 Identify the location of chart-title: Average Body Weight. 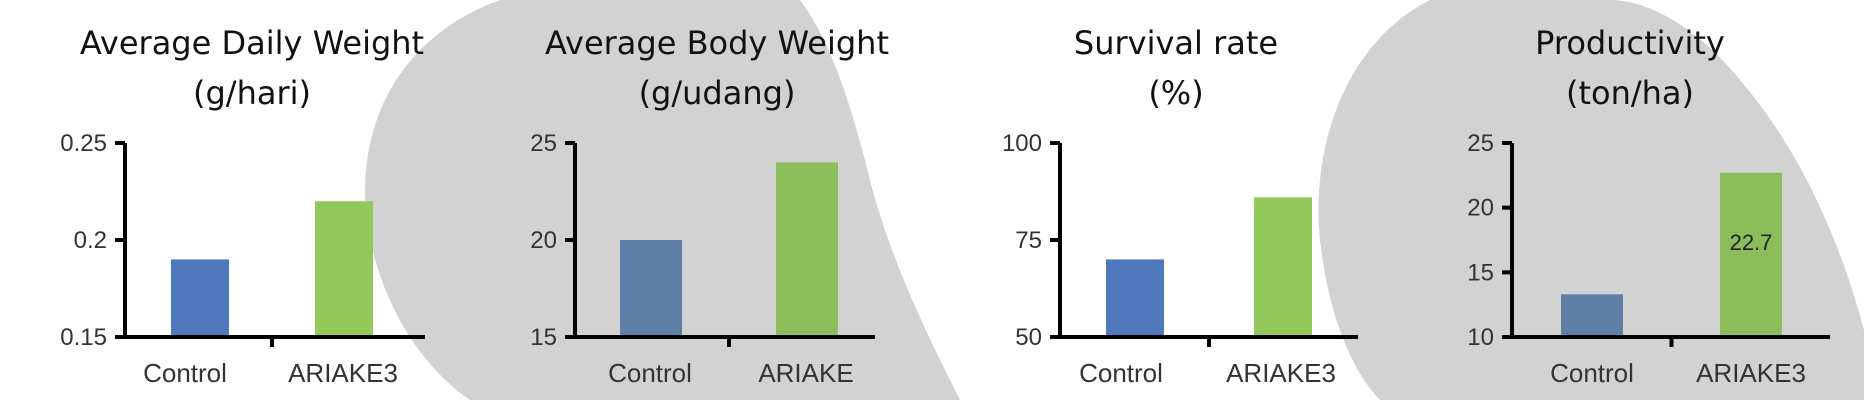
(717, 43).